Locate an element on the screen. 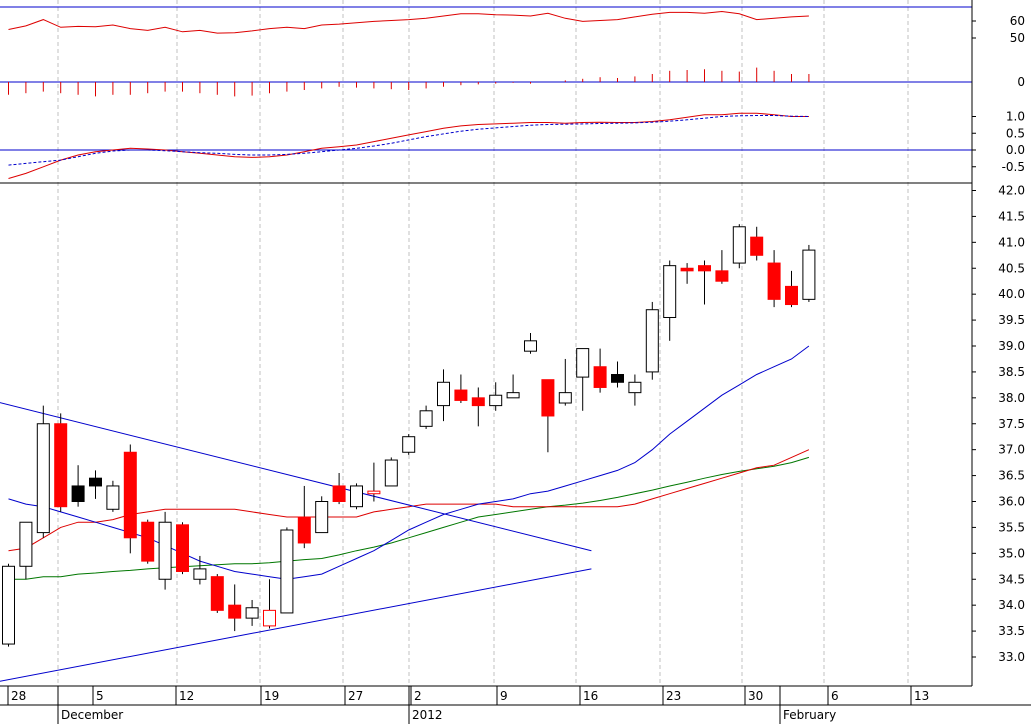 Image resolution: width=1031 pixels, height=724 pixels. price-tick-label: 37.5 is located at coordinates (1011, 424).